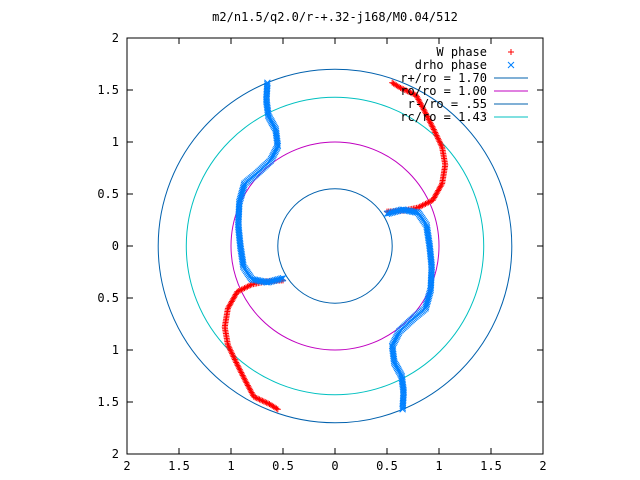 The height and width of the screenshot is (480, 640). Describe the element at coordinates (447, 104) in the screenshot. I see `legend-label: r-/ro = .55` at that location.